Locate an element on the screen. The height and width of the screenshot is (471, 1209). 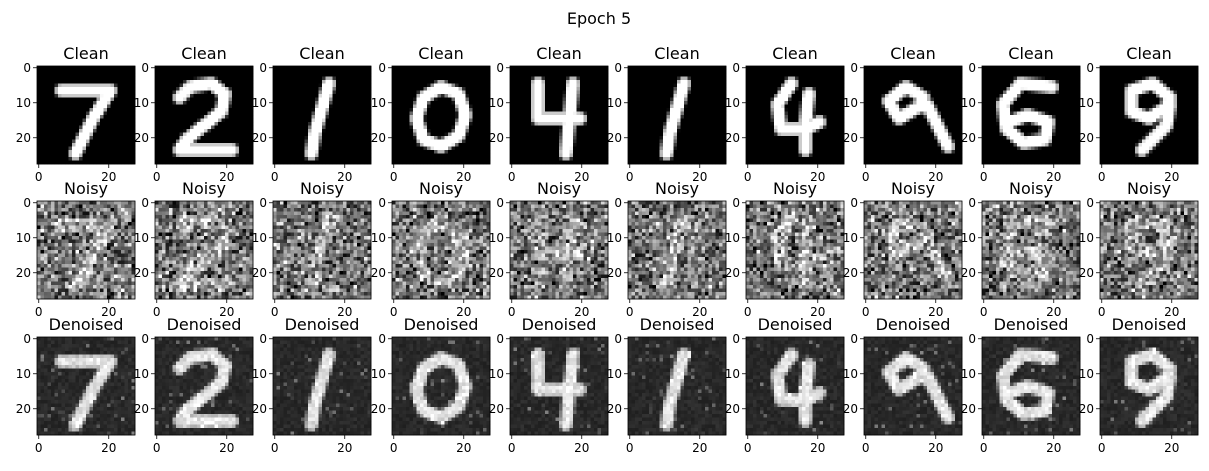
panel-noisy-6: Noisy 0 10 20 0 20 is located at coordinates (667, 249).